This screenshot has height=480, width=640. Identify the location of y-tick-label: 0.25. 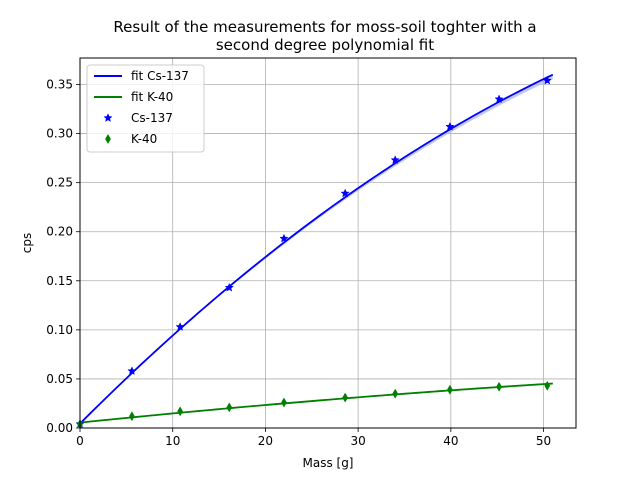
(59, 183).